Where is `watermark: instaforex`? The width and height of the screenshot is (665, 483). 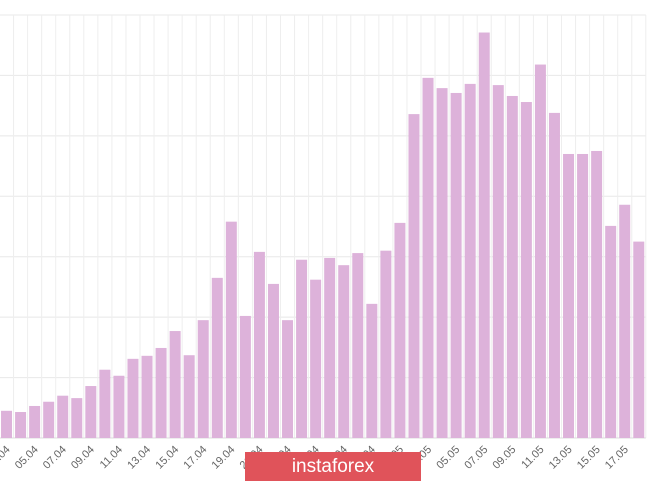
watermark: instaforex is located at coordinates (333, 466).